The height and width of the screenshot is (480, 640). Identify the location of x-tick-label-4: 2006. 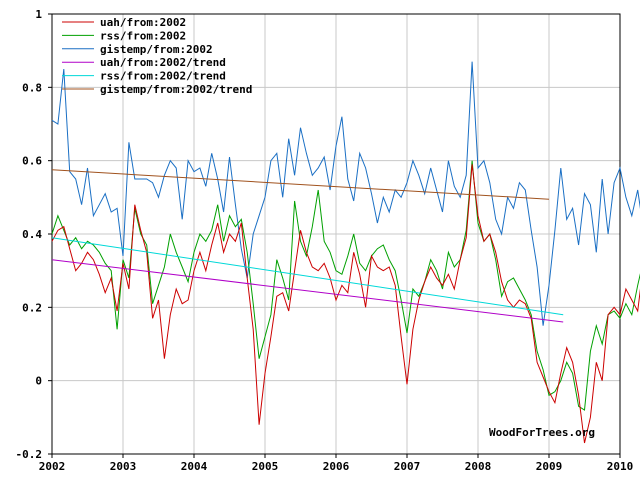
(336, 466).